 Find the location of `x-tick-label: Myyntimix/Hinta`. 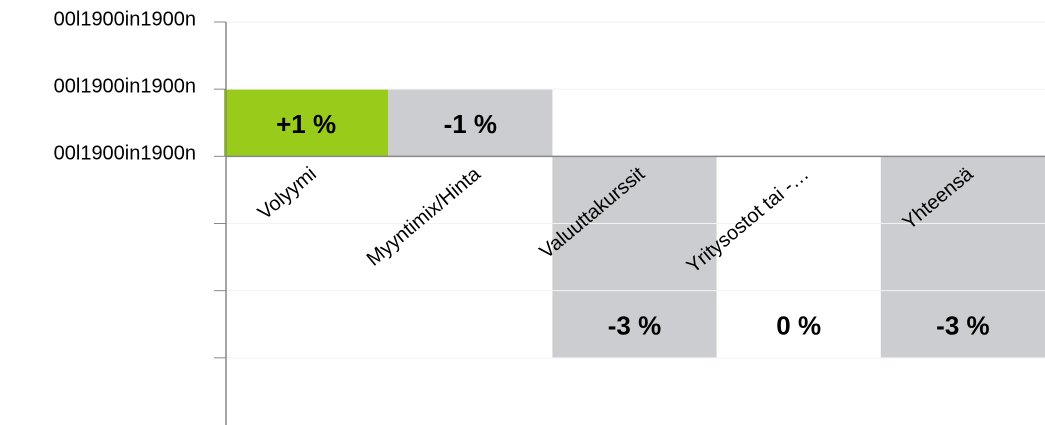

x-tick-label: Myyntimix/Hinta is located at coordinates (424, 216).